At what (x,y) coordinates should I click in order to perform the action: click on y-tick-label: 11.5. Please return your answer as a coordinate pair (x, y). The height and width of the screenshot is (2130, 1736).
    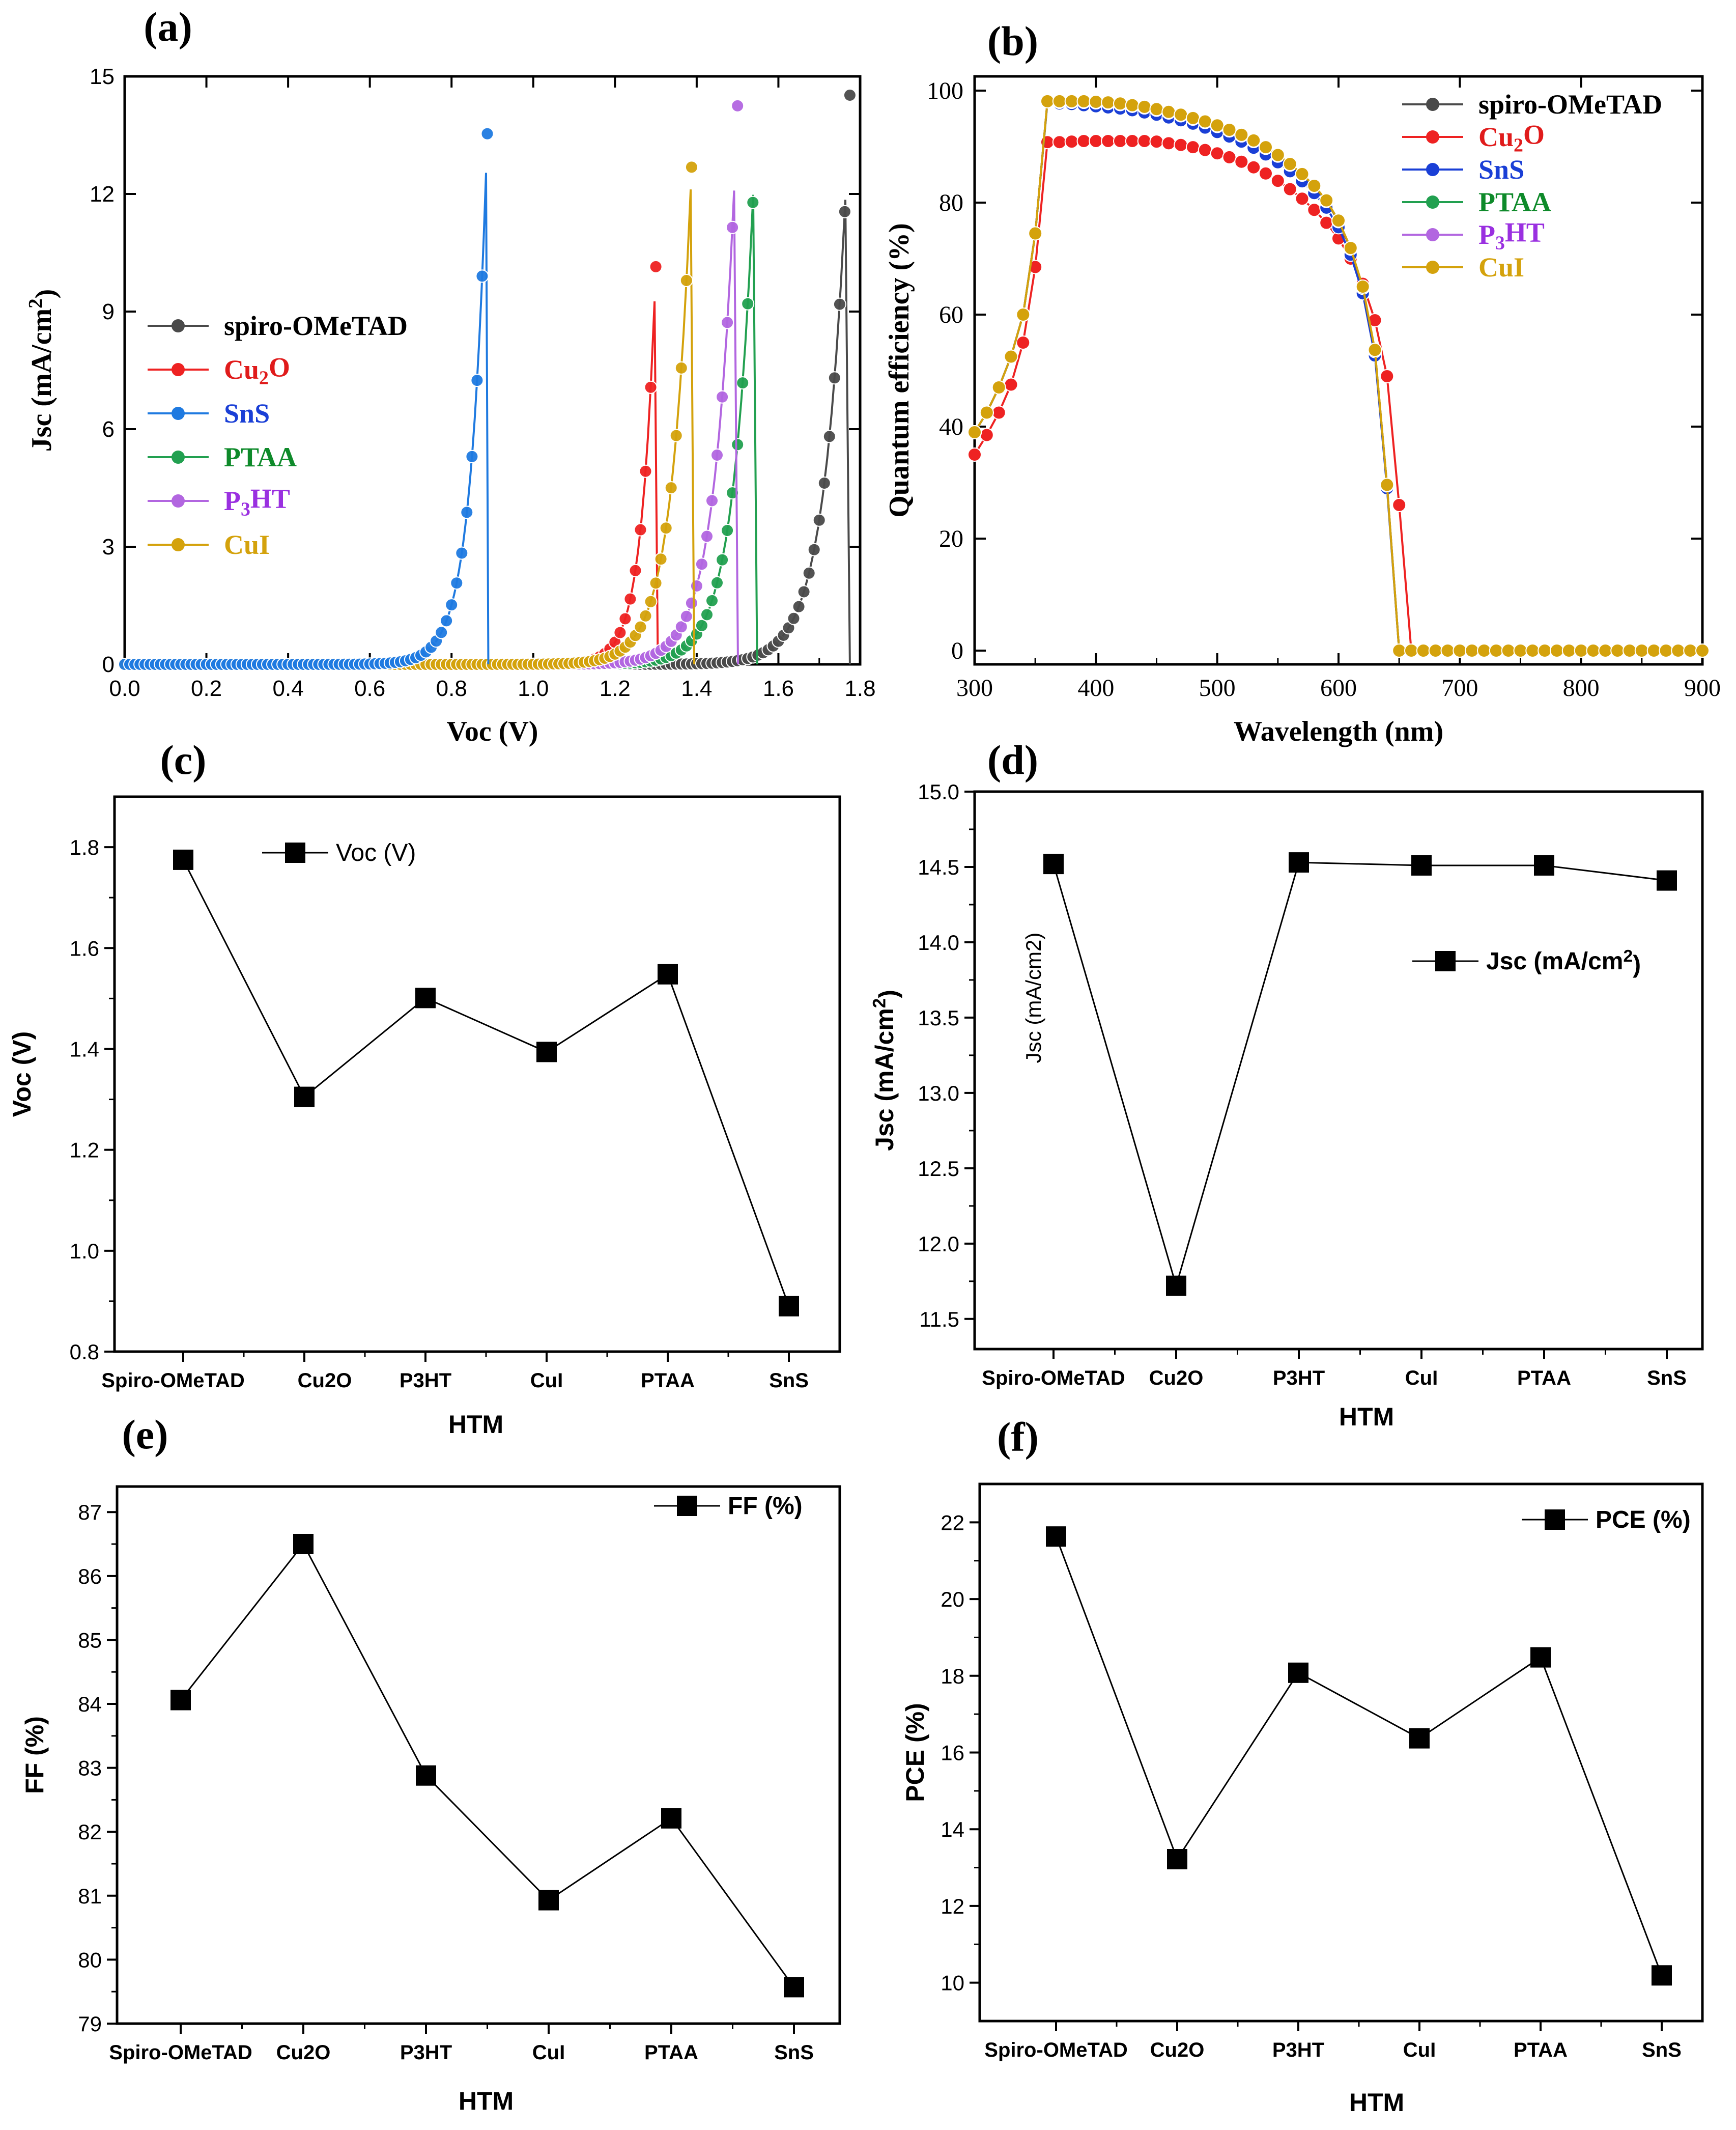
    Looking at the image, I should click on (939, 1319).